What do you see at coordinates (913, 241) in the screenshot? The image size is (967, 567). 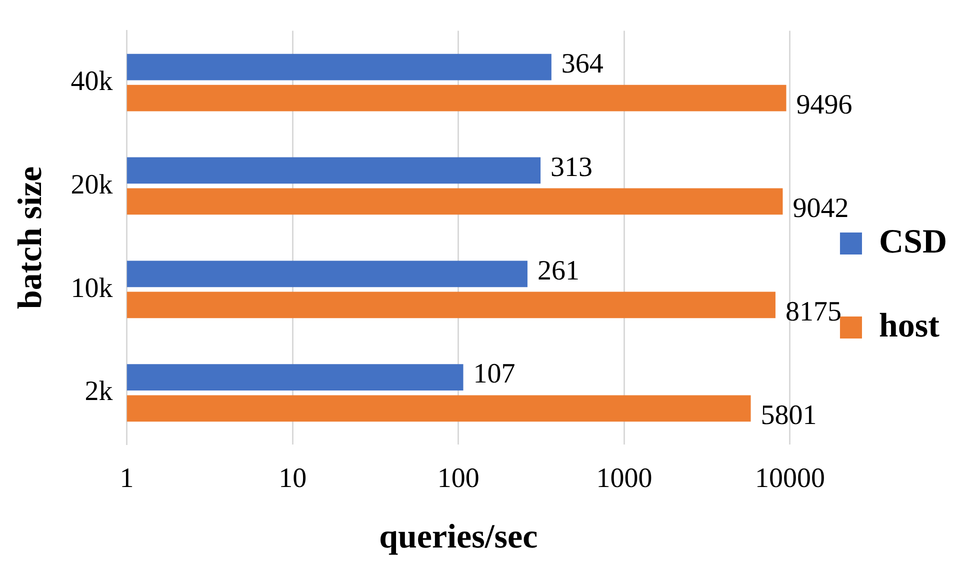 I see `legend-label: CSD` at bounding box center [913, 241].